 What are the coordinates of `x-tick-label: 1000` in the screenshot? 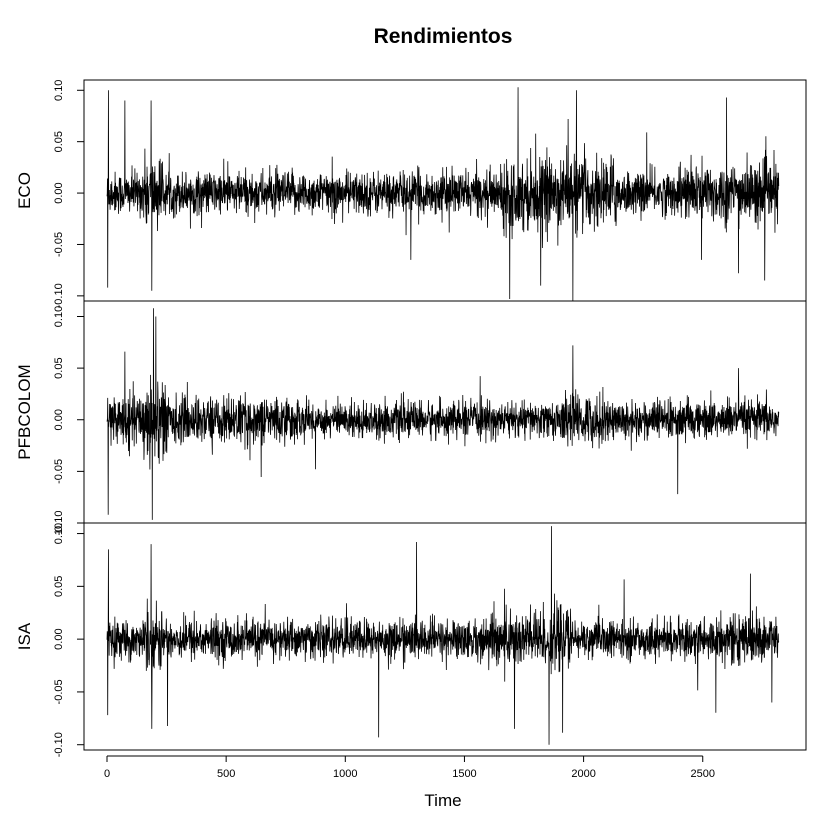 It's located at (345, 774).